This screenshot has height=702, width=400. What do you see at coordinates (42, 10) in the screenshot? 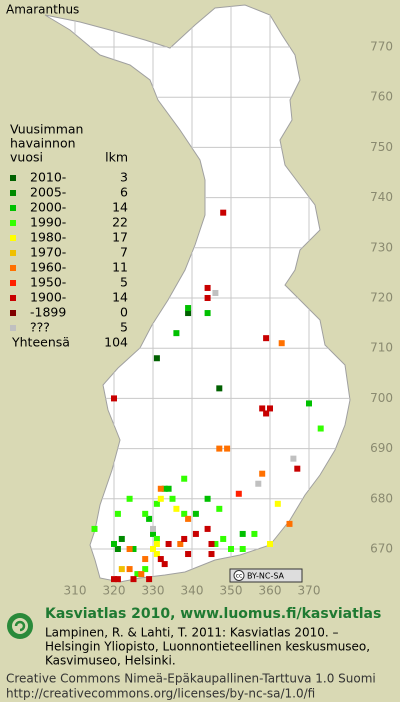
I see `species-title: Amaranthus` at bounding box center [42, 10].